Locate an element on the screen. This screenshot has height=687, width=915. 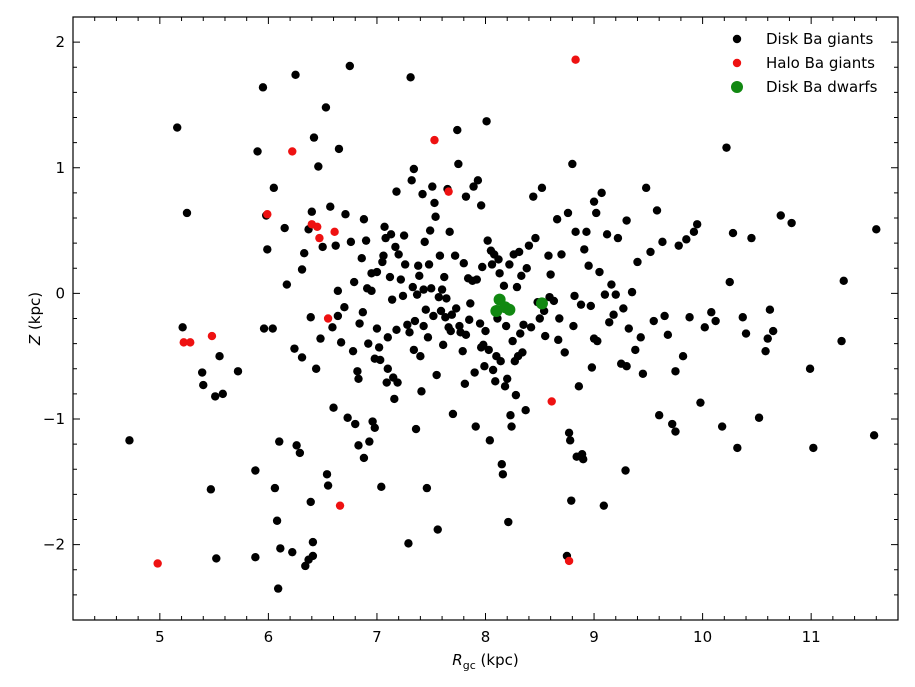
y-tick-label: 2 is located at coordinates (60, 42).